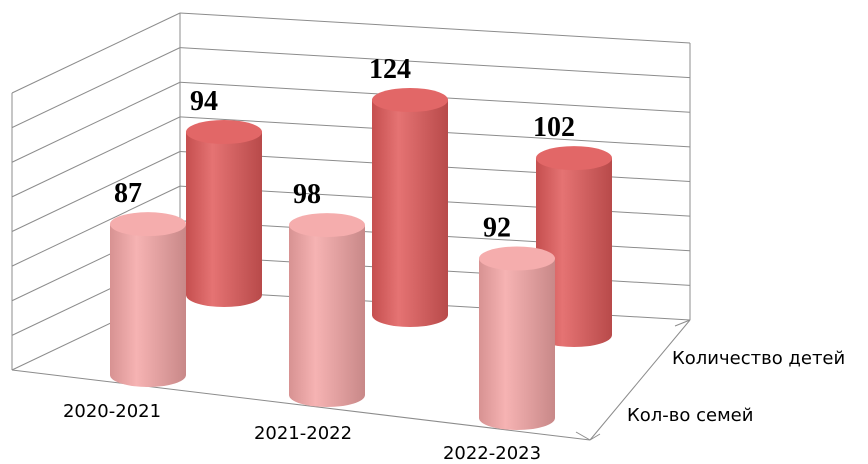  Describe the element at coordinates (390, 69) in the screenshot. I see `data-label: 124` at that location.